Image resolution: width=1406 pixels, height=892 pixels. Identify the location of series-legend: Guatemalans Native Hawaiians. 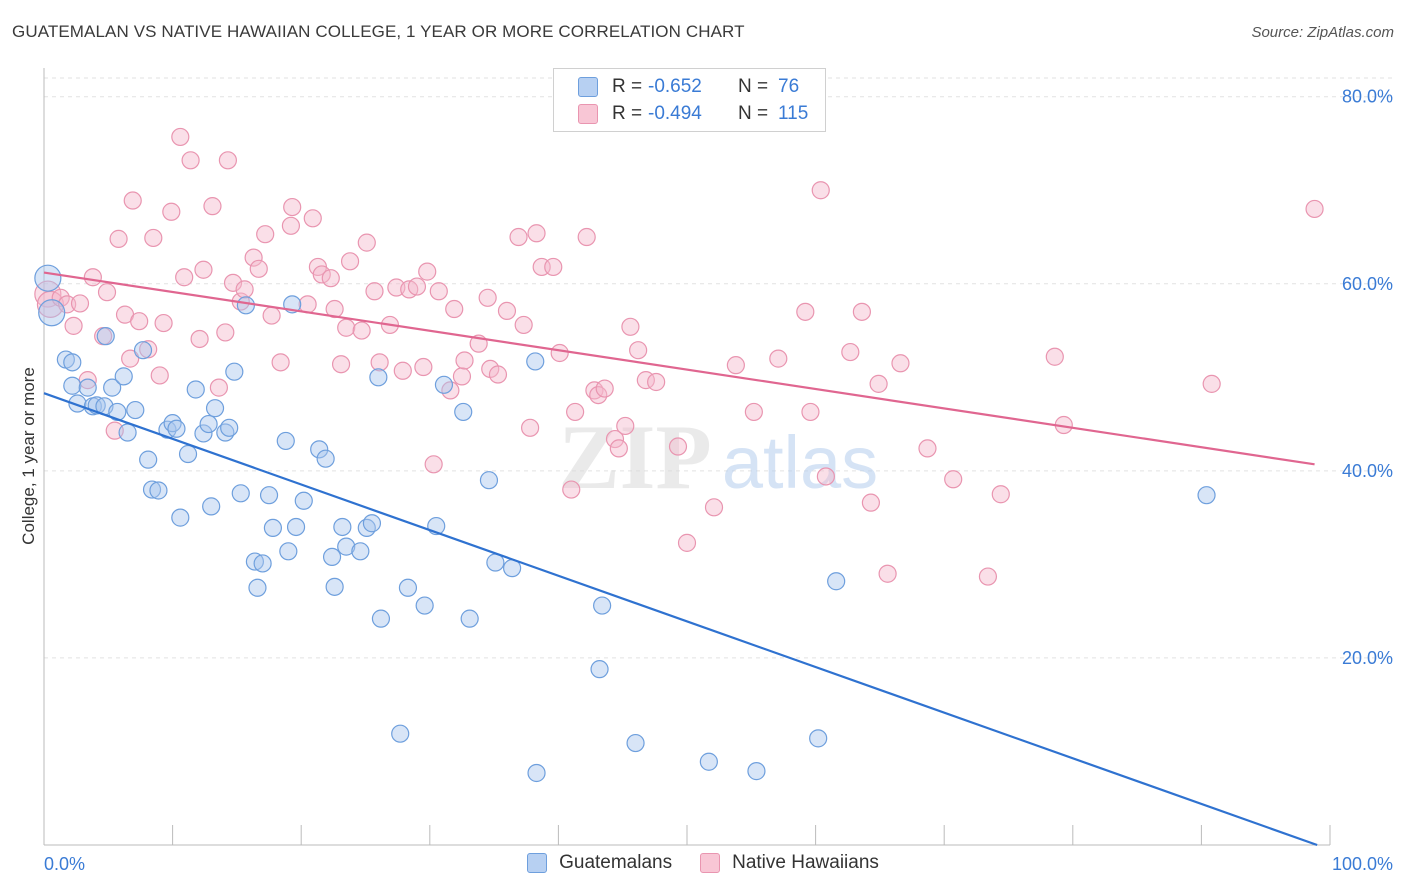
(703, 863).